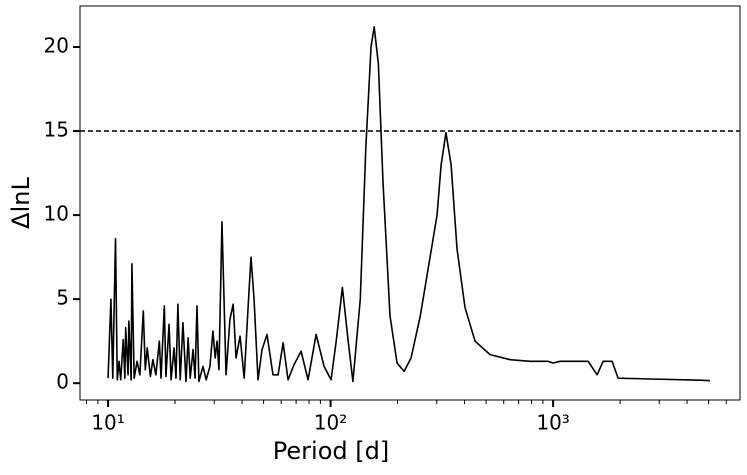  What do you see at coordinates (21, 203) in the screenshot?
I see `y-axis-label: ΔlnL` at bounding box center [21, 203].